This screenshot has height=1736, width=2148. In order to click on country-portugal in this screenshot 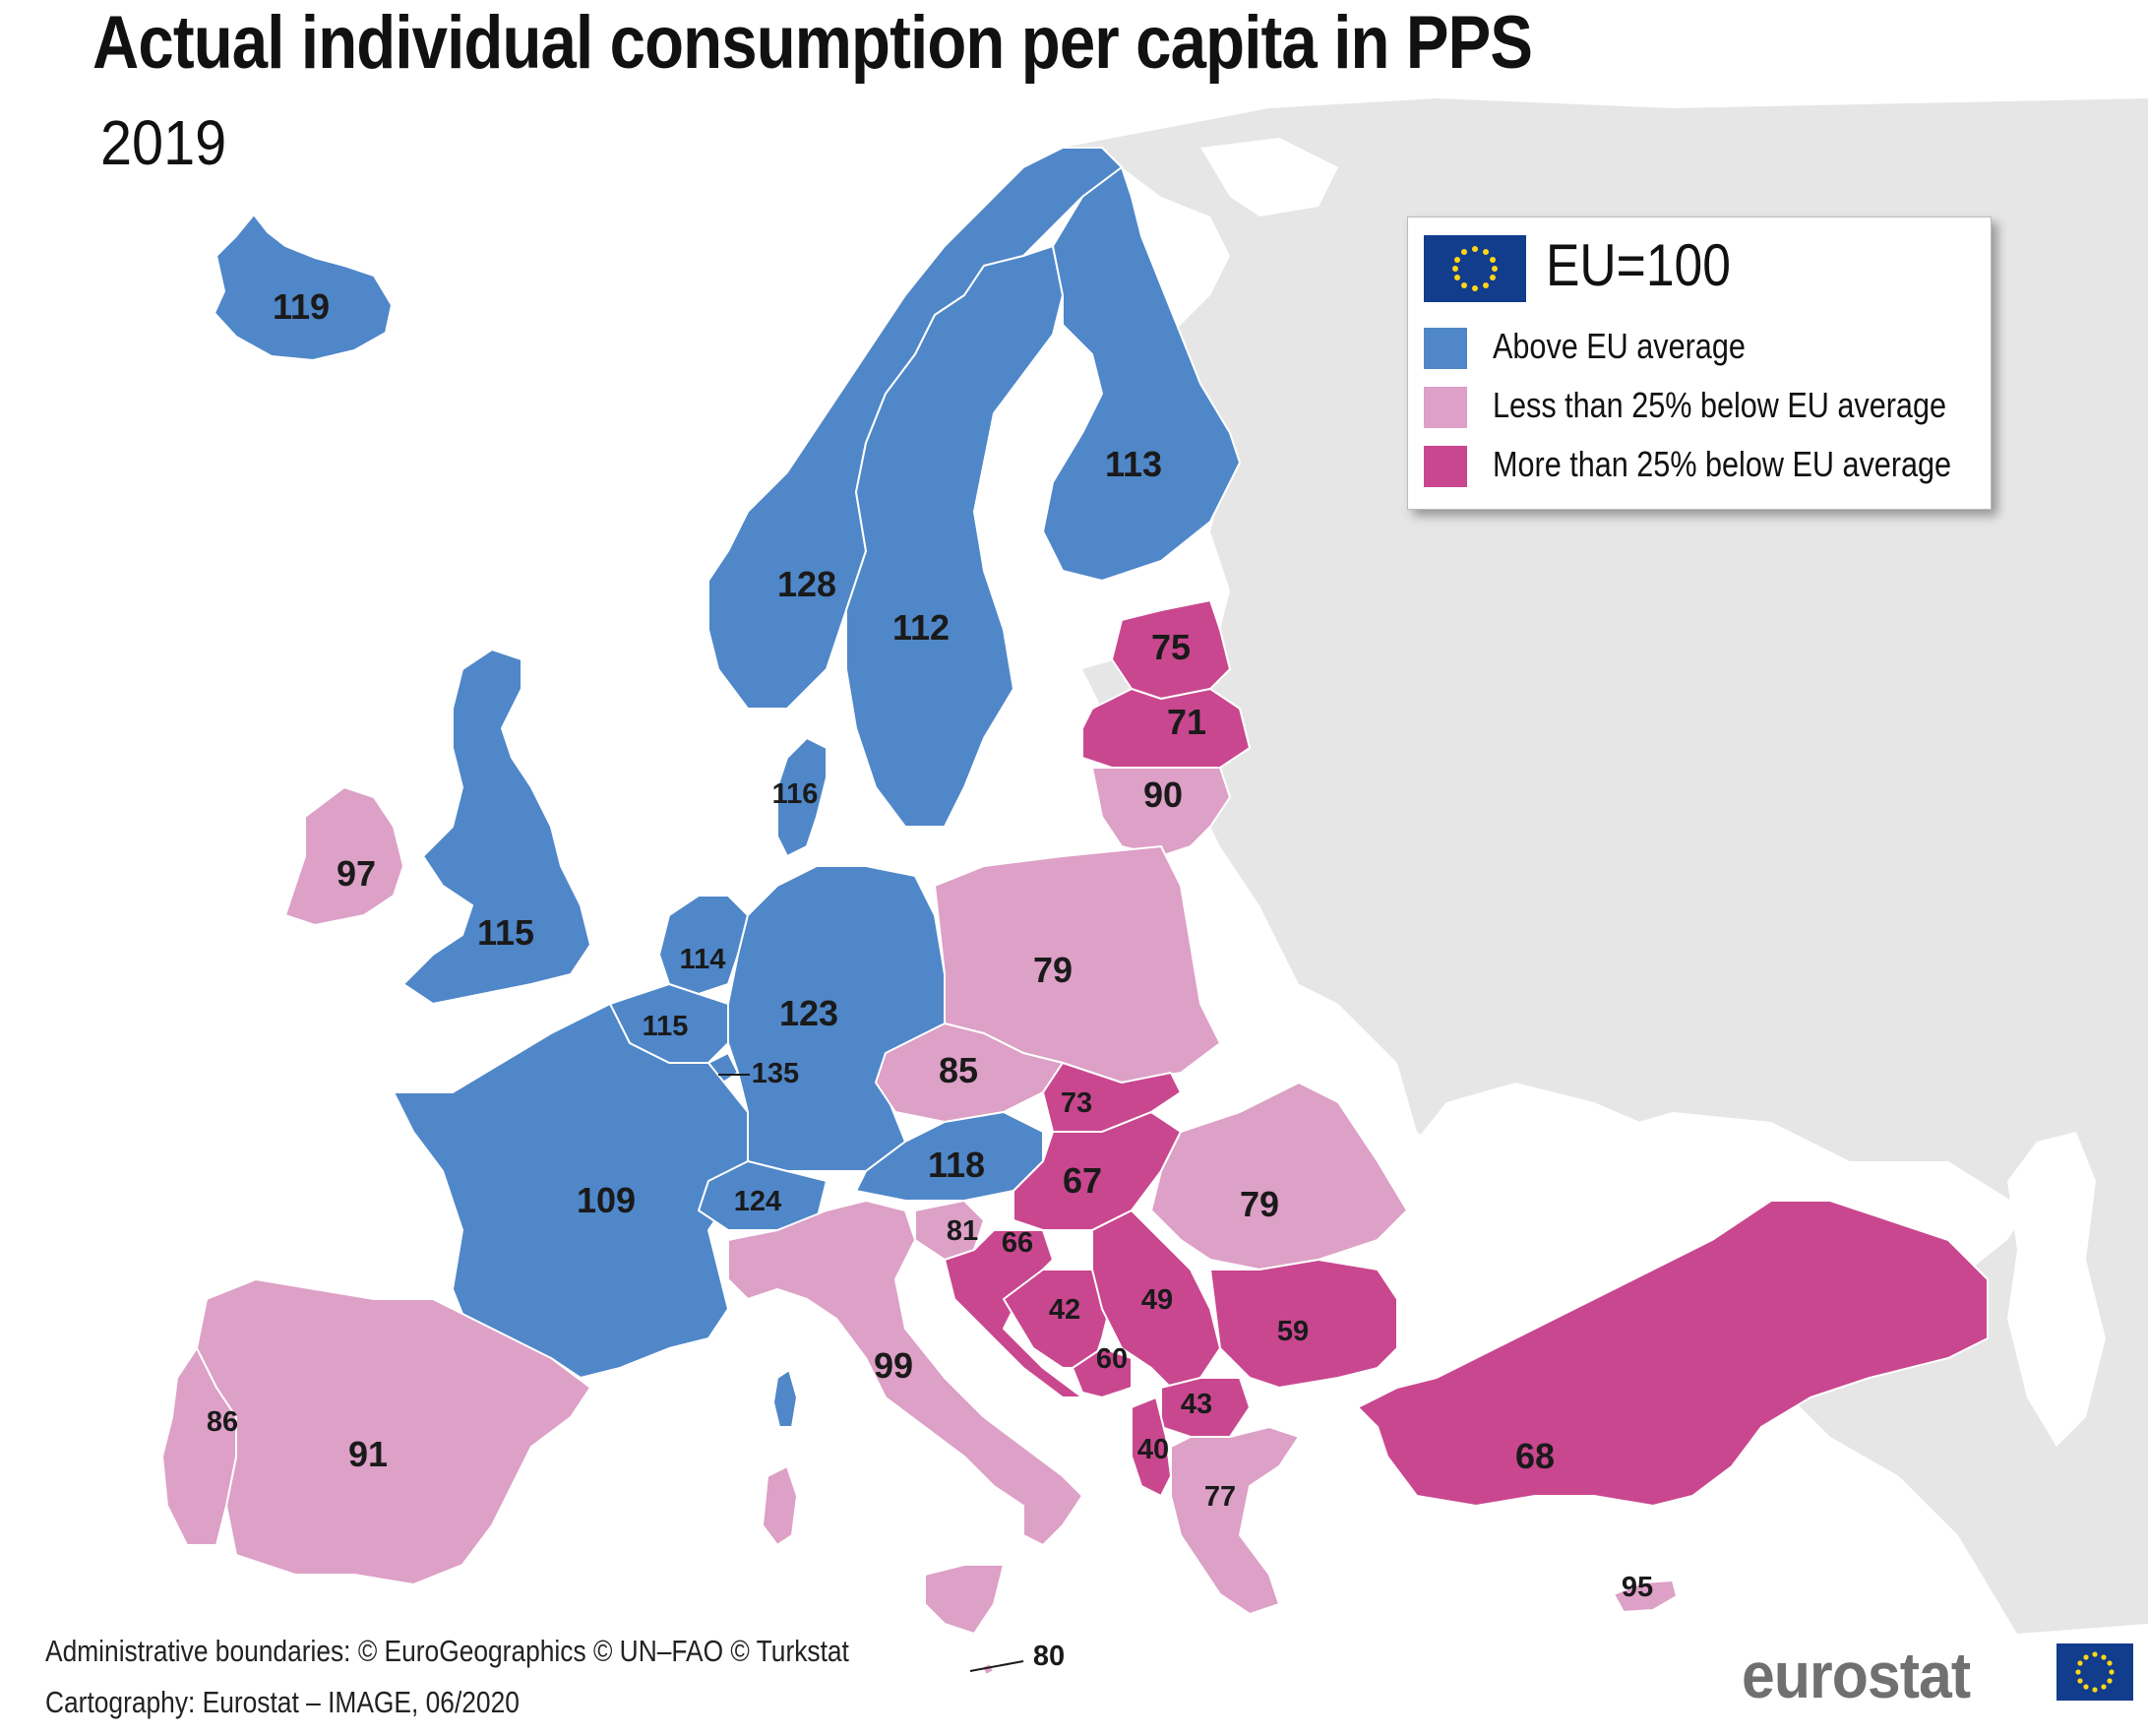, I will do `click(199, 1446)`.